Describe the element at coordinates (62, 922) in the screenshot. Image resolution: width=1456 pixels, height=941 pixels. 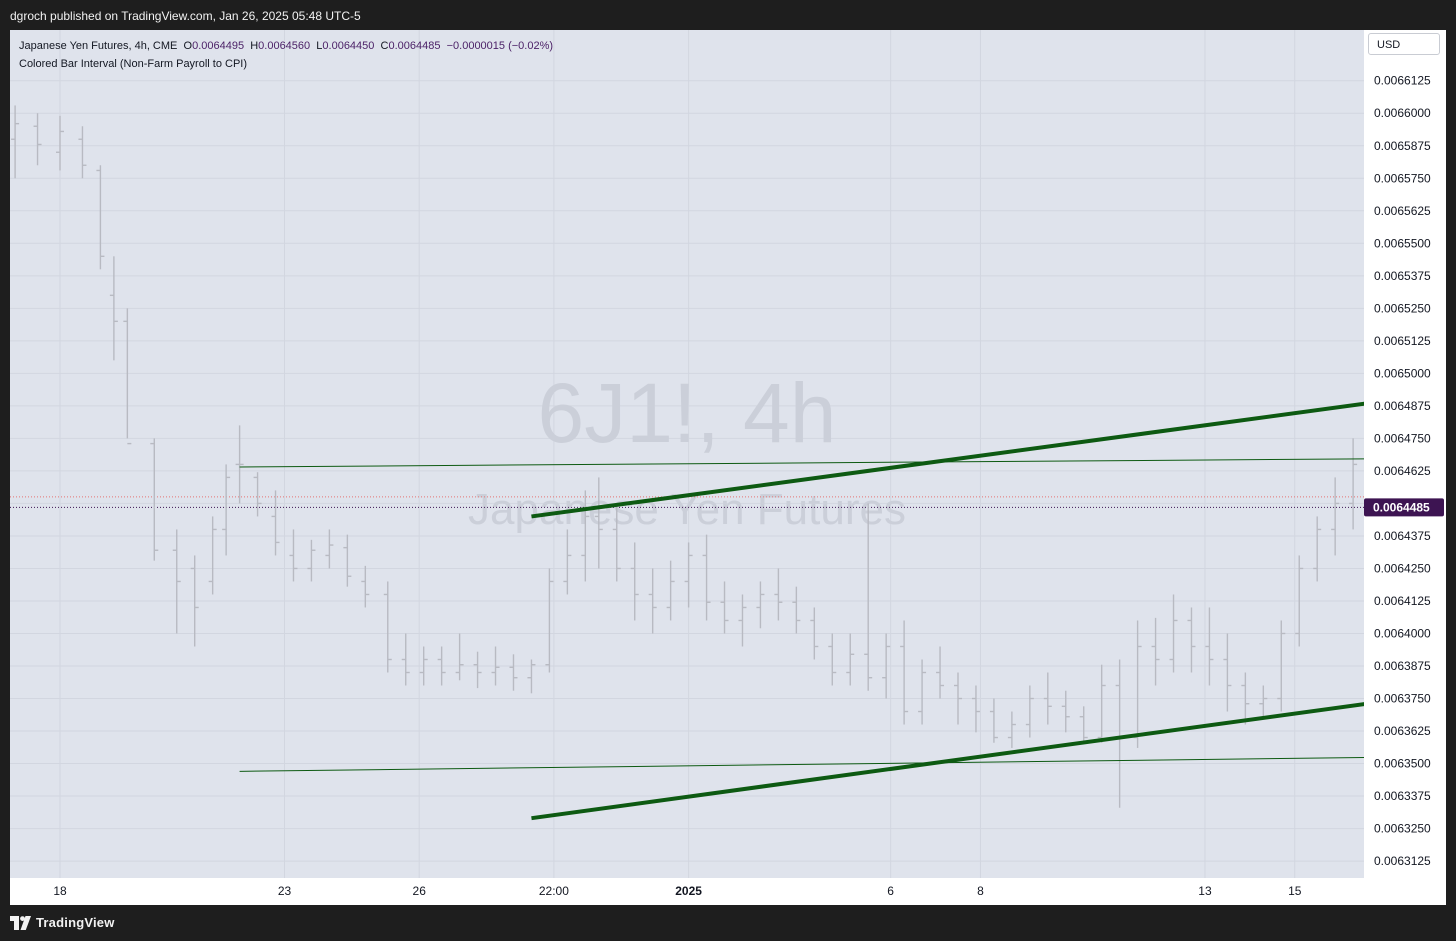
I see `tradingview-logo: TradingView` at that location.